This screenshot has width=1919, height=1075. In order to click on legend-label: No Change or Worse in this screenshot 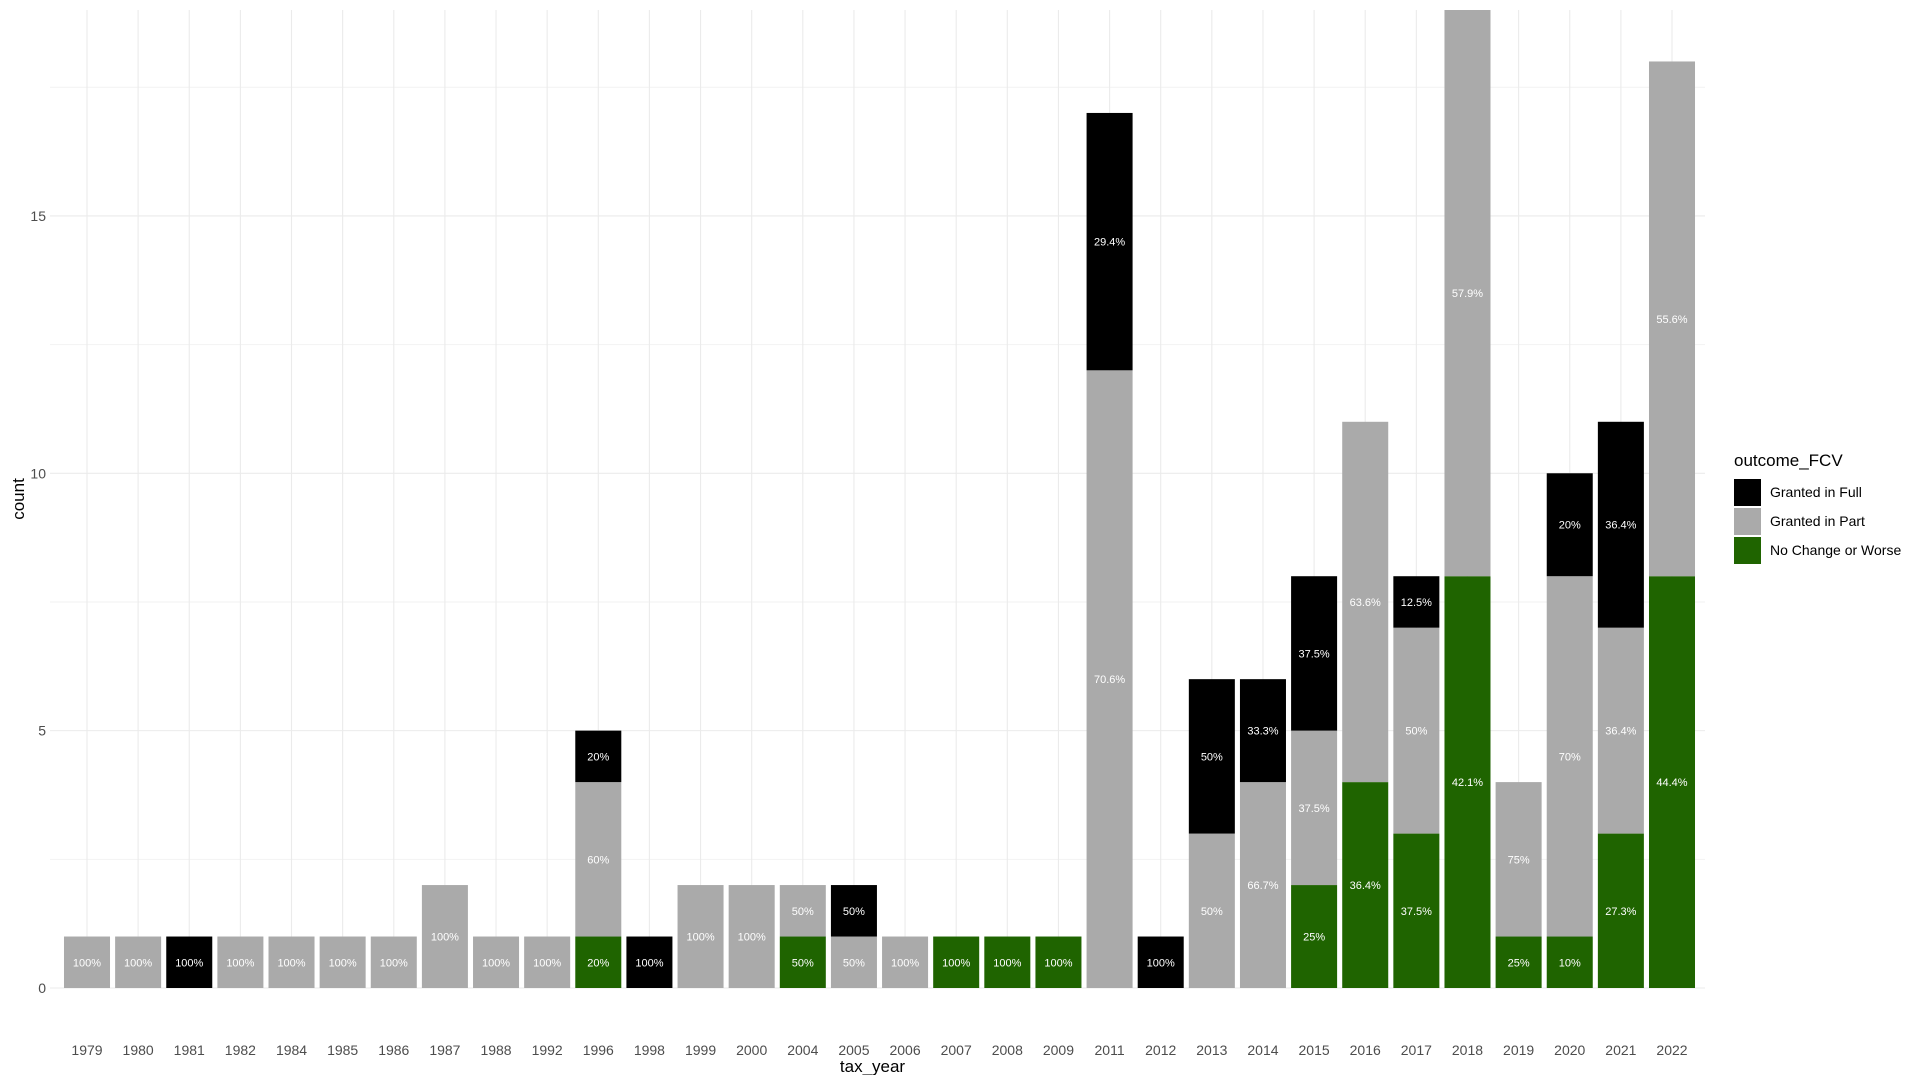, I will do `click(1835, 550)`.